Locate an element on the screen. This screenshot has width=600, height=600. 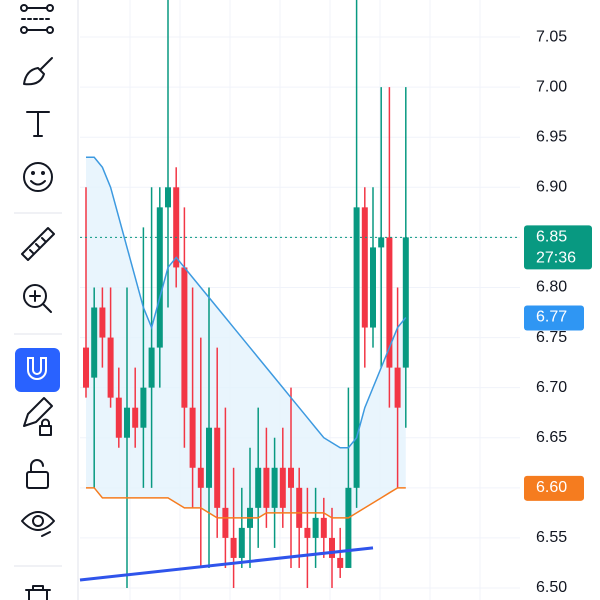
y-tick-label: 6.80 is located at coordinates (551, 287).